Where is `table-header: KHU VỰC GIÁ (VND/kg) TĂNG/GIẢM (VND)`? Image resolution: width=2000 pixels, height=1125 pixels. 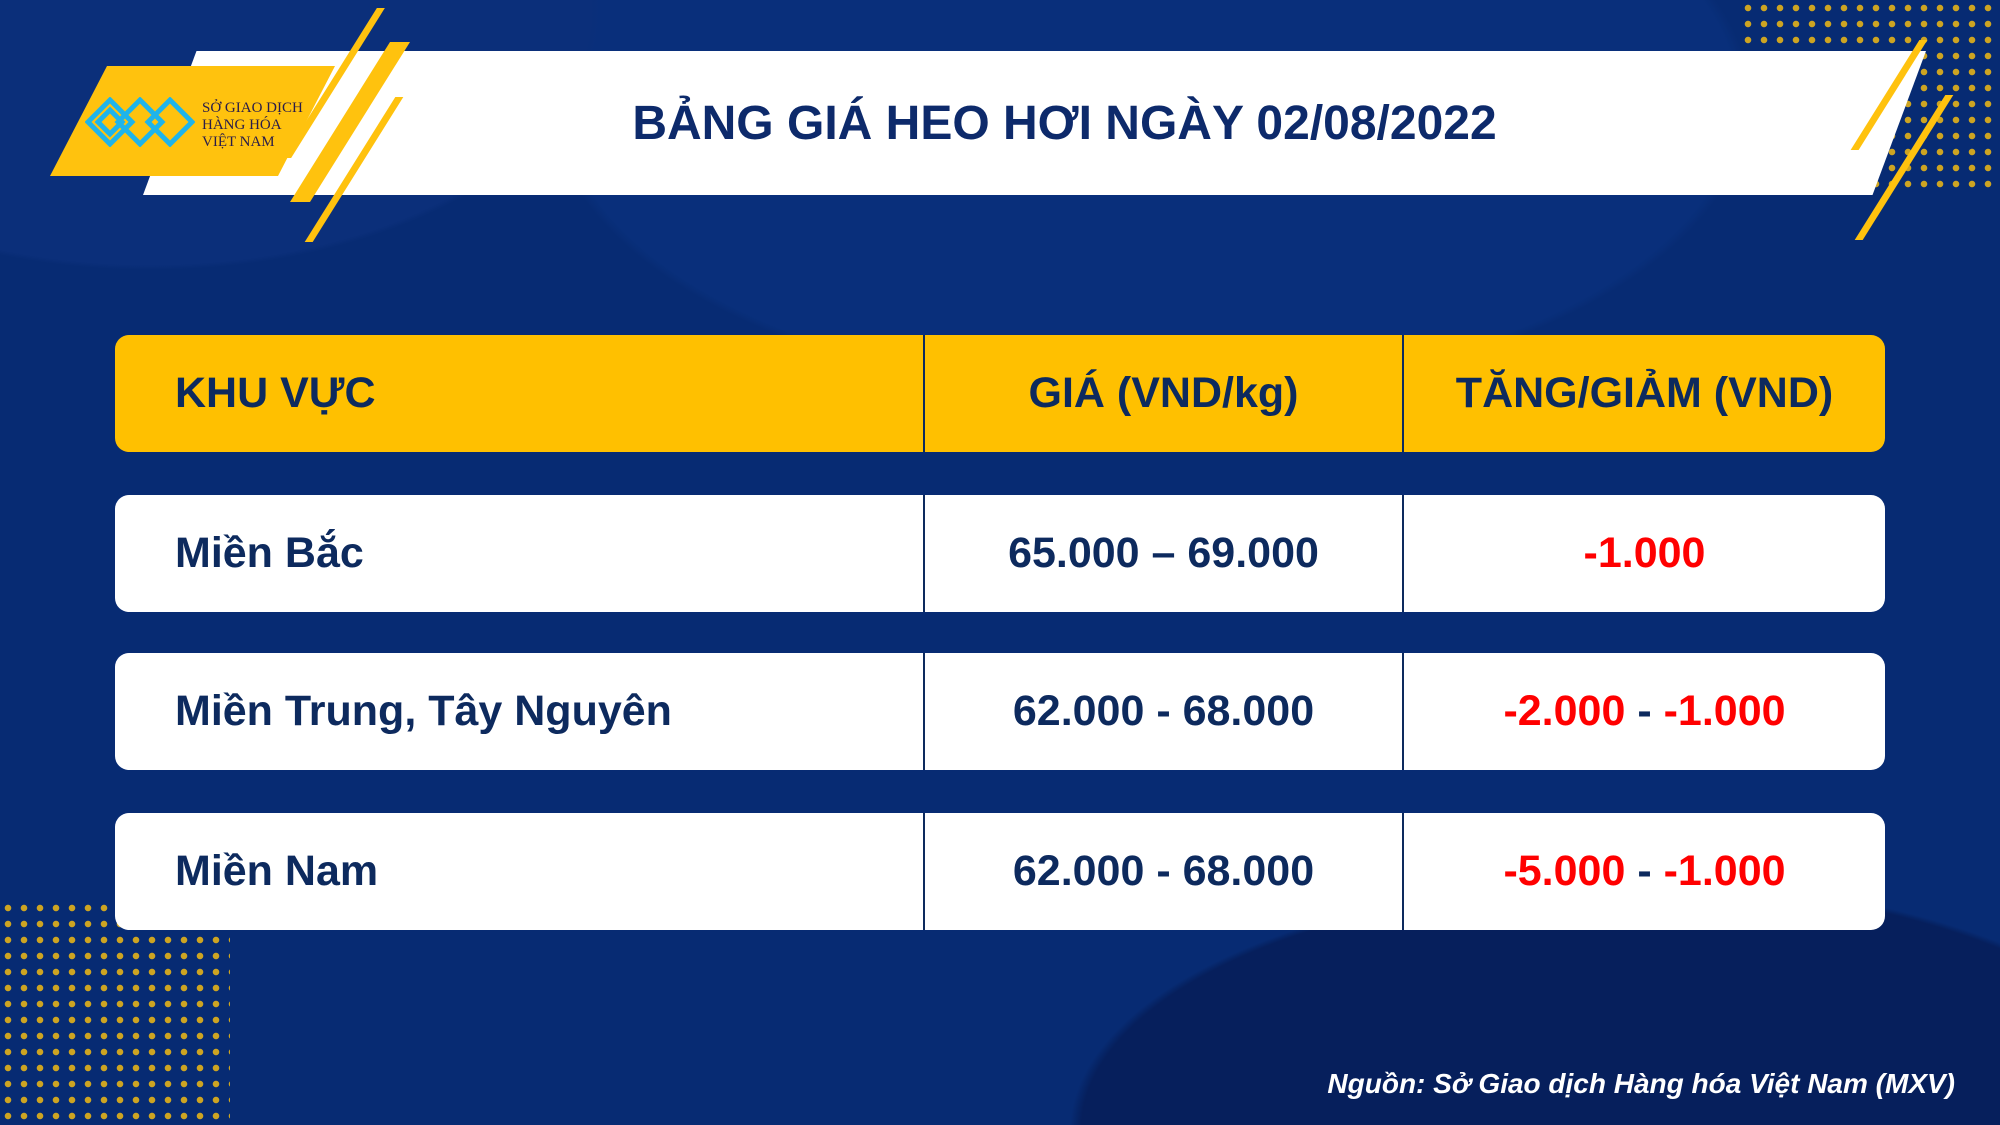 table-header: KHU VỰC GIÁ (VND/kg) TĂNG/GIẢM (VND) is located at coordinates (1000, 393).